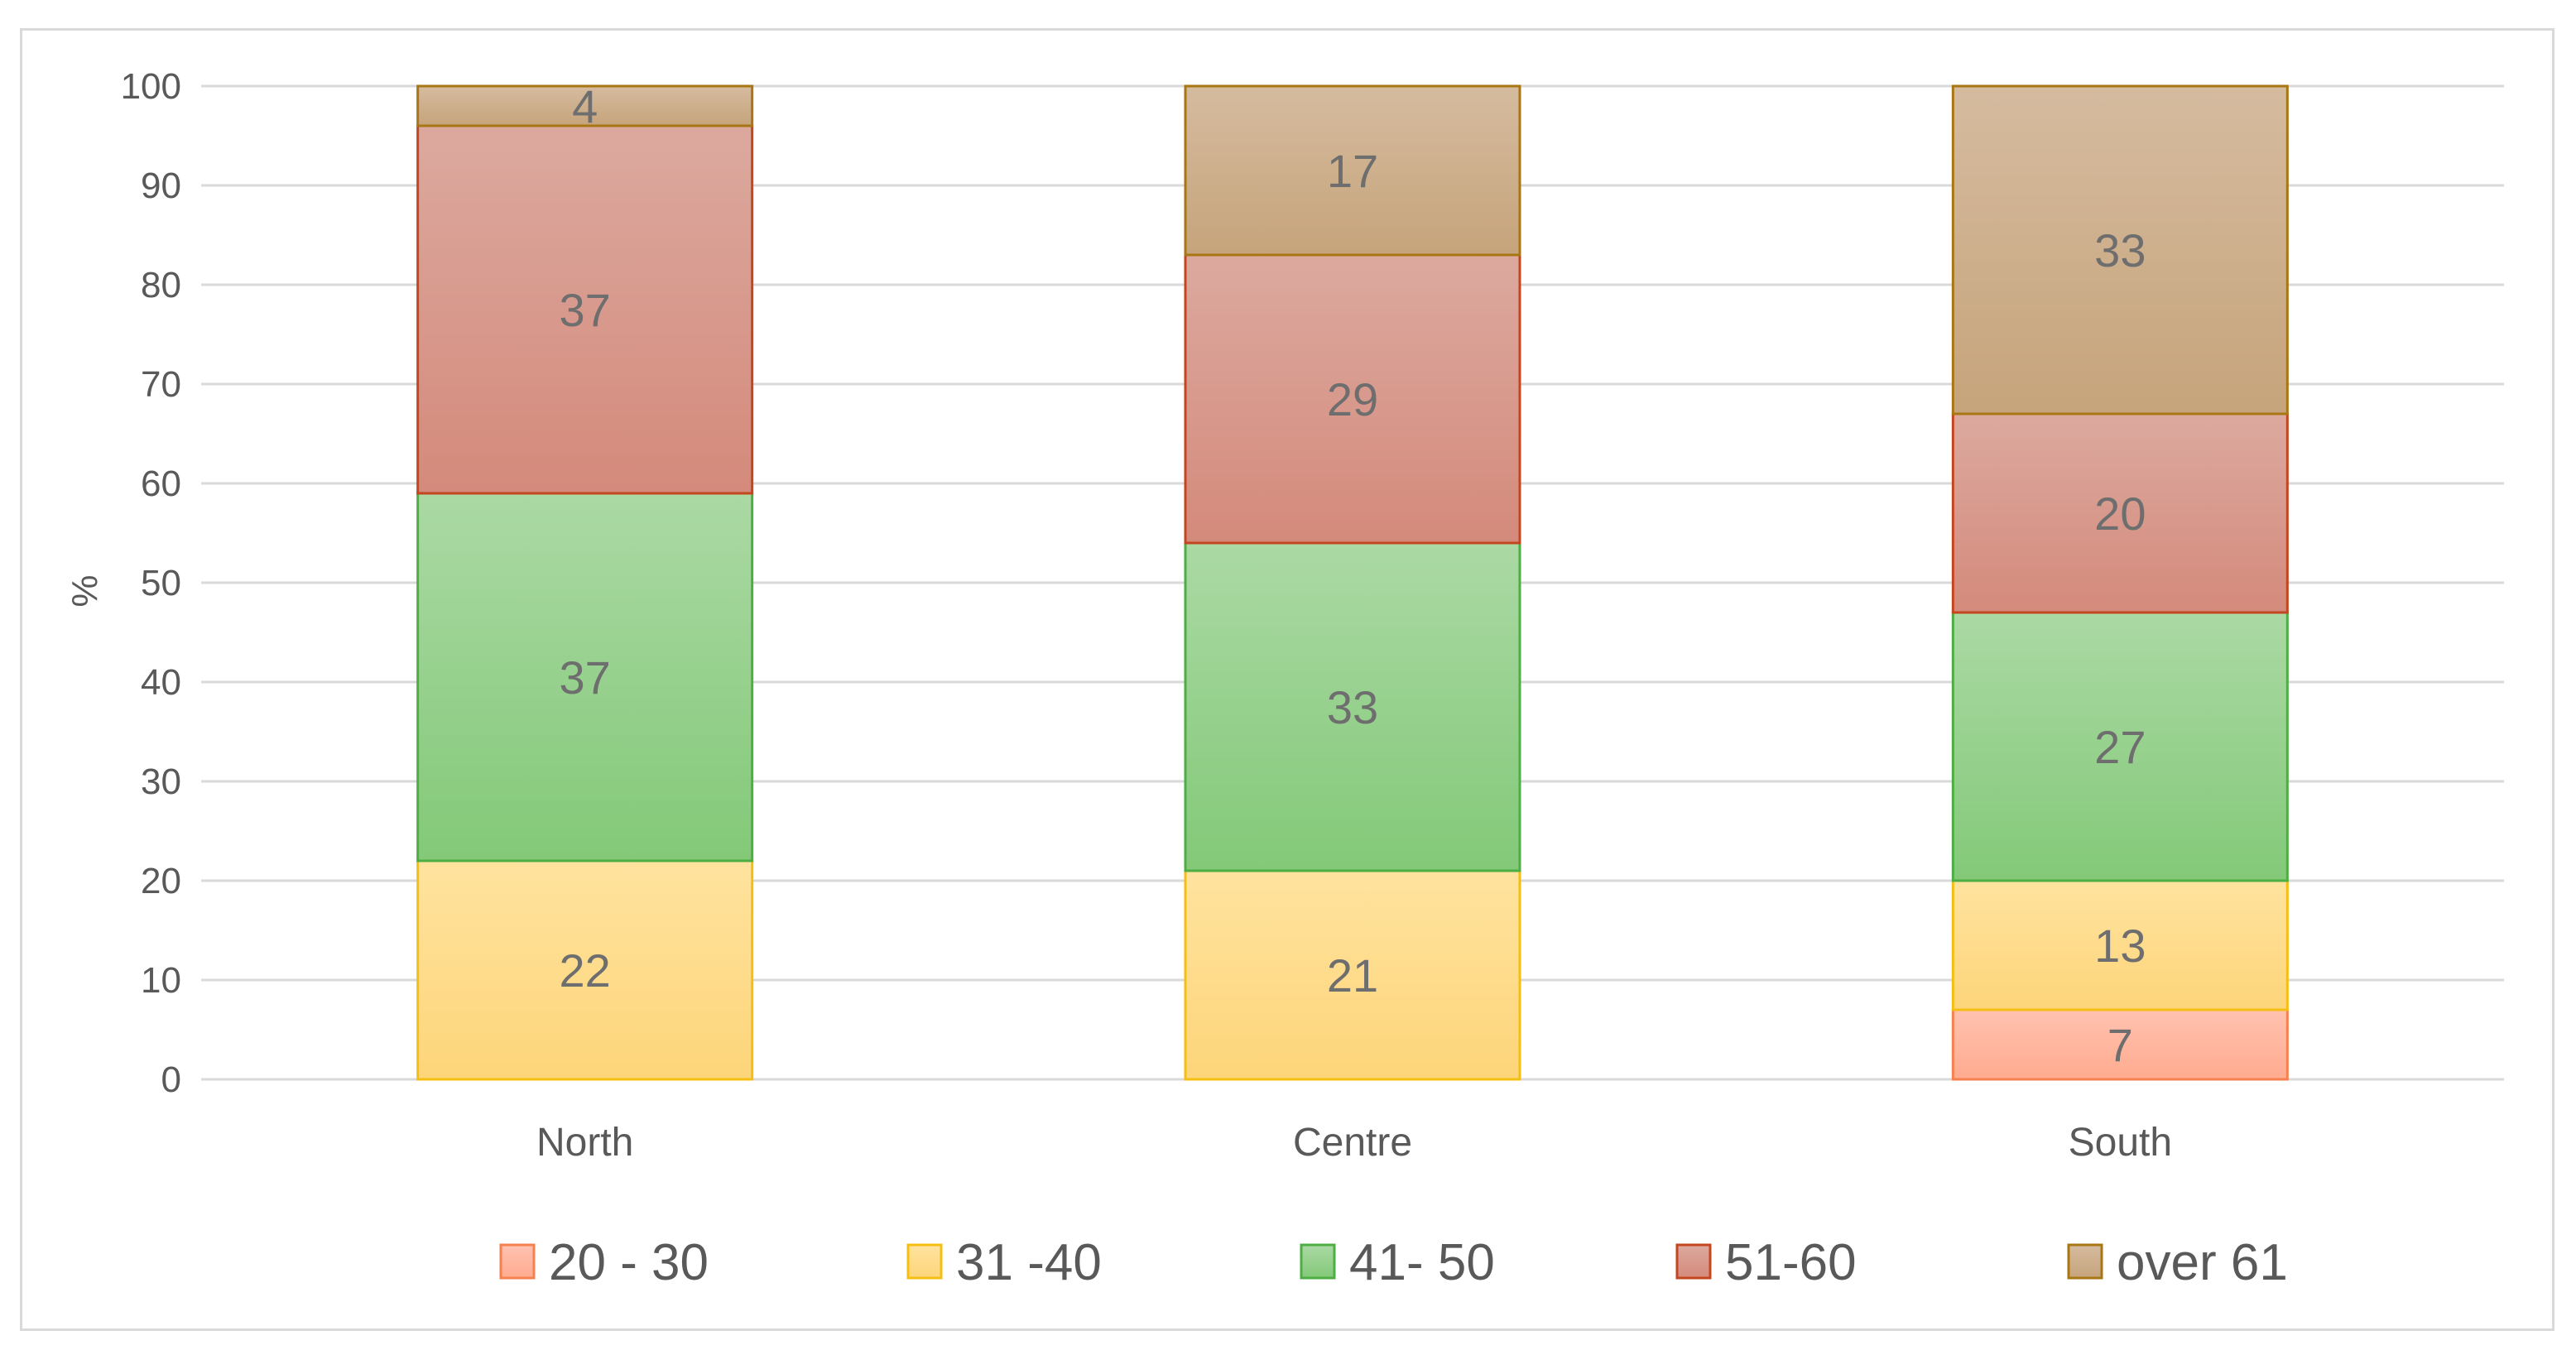  I want to click on legend-label: 51-60, so click(1791, 1262).